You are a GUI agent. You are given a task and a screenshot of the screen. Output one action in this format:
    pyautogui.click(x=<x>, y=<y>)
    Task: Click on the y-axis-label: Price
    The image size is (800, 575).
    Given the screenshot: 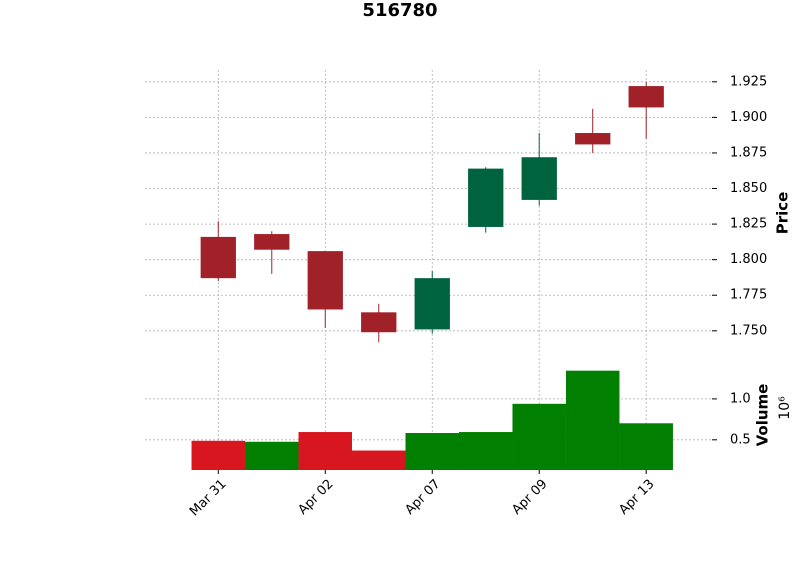 What is the action you would take?
    pyautogui.click(x=783, y=213)
    